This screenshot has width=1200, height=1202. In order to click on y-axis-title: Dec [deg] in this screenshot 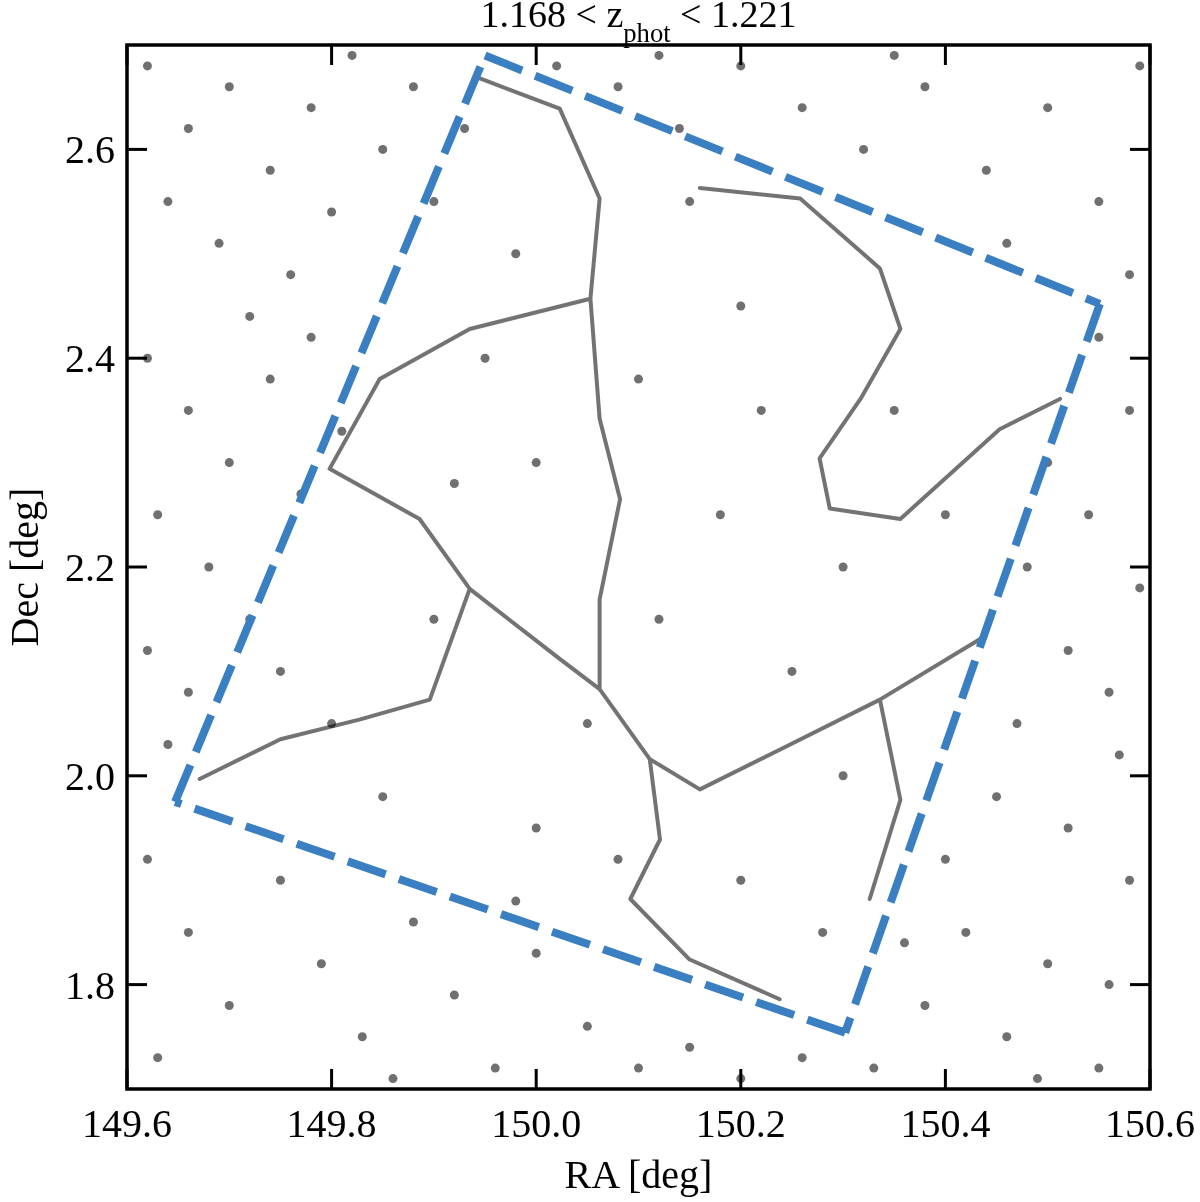, I will do `click(24, 567)`.